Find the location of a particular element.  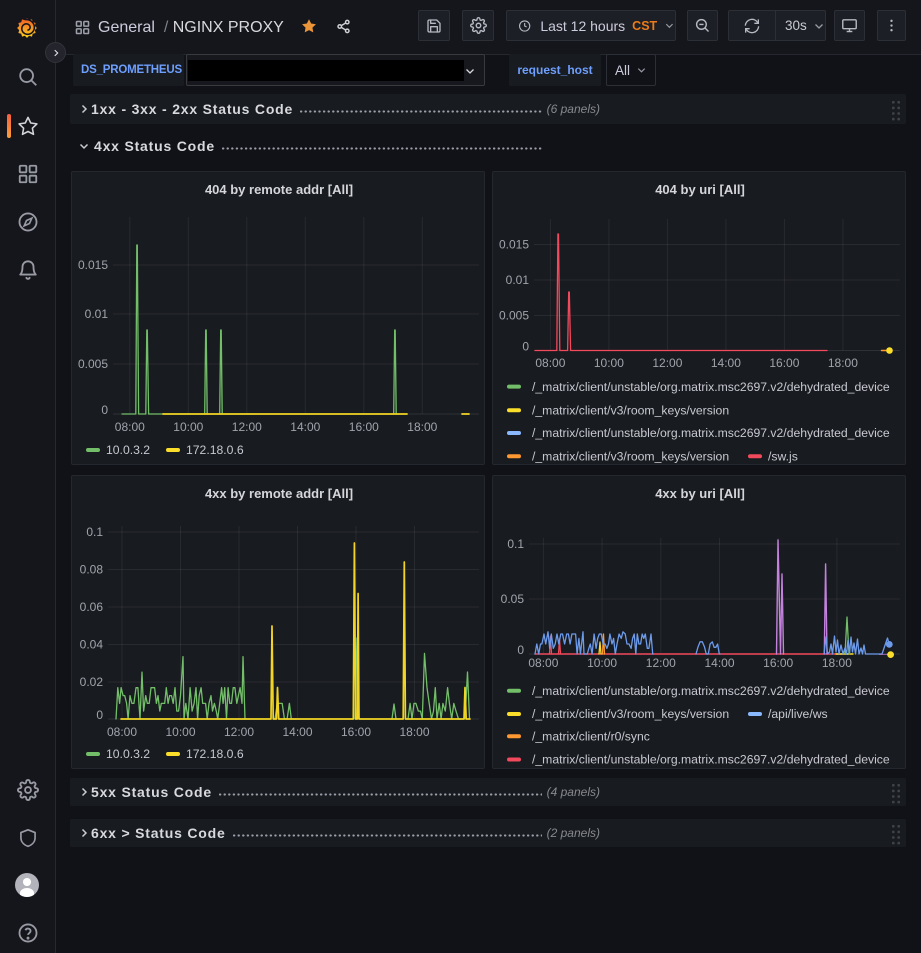

svg-text: 0.04 is located at coordinates (92, 645).